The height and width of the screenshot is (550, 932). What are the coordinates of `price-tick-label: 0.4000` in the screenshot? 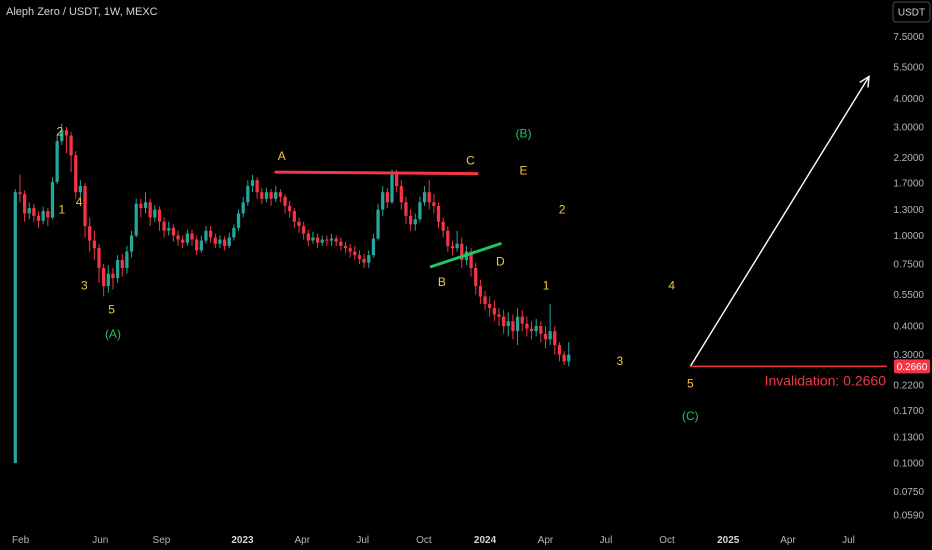 It's located at (908, 327).